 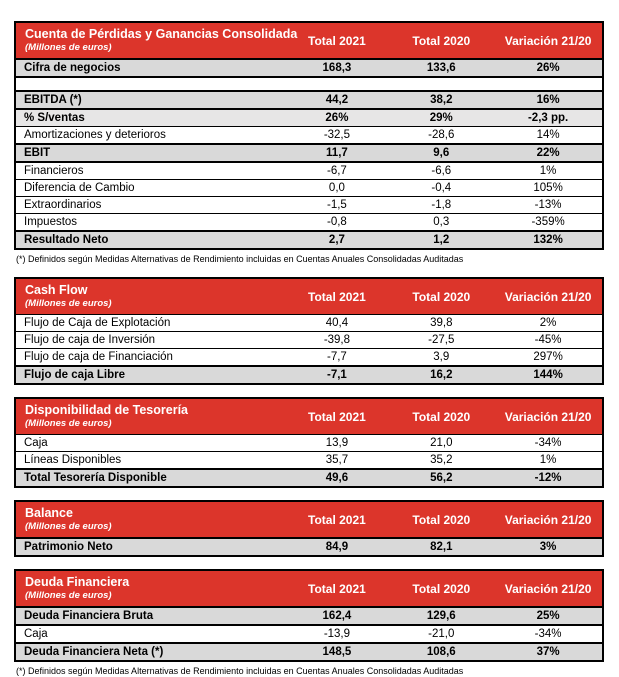 What do you see at coordinates (337, 188) in the screenshot?
I see `row-value: 0,0` at bounding box center [337, 188].